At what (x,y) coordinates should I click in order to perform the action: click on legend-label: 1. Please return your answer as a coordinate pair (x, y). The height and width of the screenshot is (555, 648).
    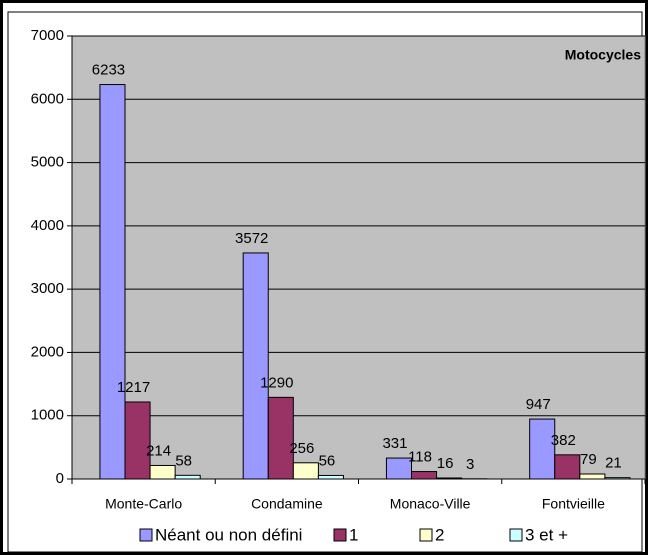
    Looking at the image, I should click on (353, 534).